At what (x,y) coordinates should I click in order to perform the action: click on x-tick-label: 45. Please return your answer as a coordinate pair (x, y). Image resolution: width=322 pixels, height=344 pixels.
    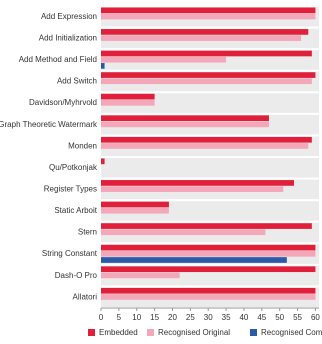
    Looking at the image, I should click on (261, 317).